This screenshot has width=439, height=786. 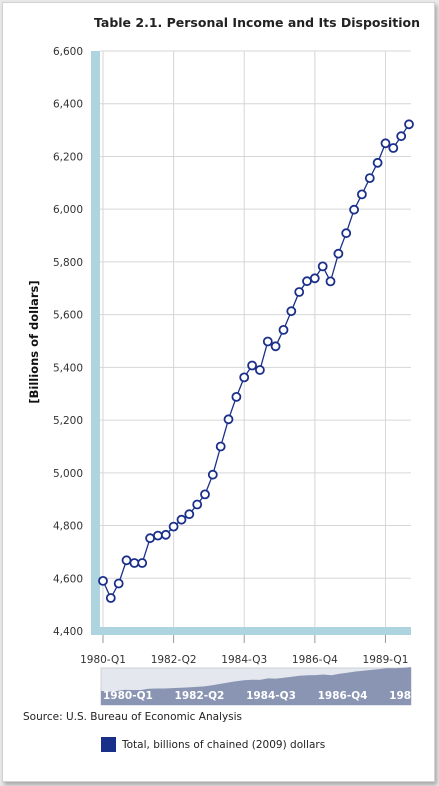 What do you see at coordinates (68, 474) in the screenshot?
I see `y-tick-label: 5,000` at bounding box center [68, 474].